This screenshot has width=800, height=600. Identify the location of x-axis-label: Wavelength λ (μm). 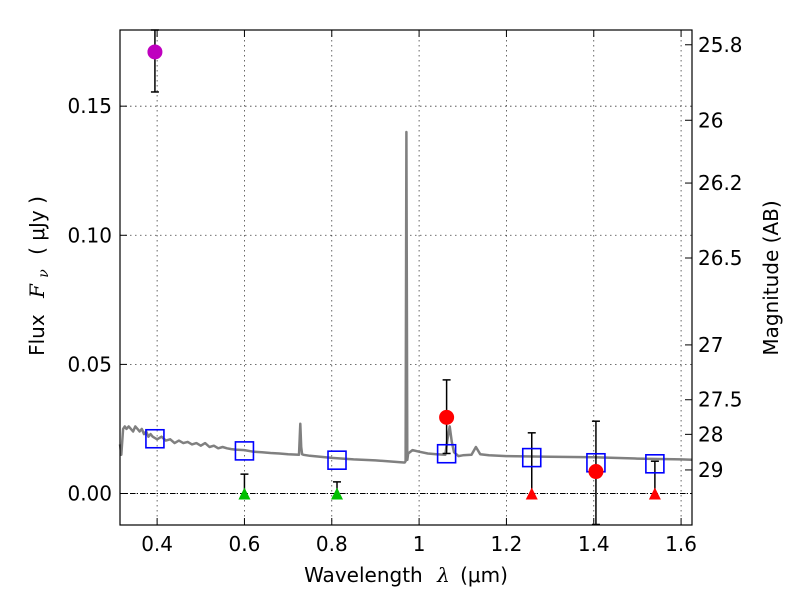
(406, 575).